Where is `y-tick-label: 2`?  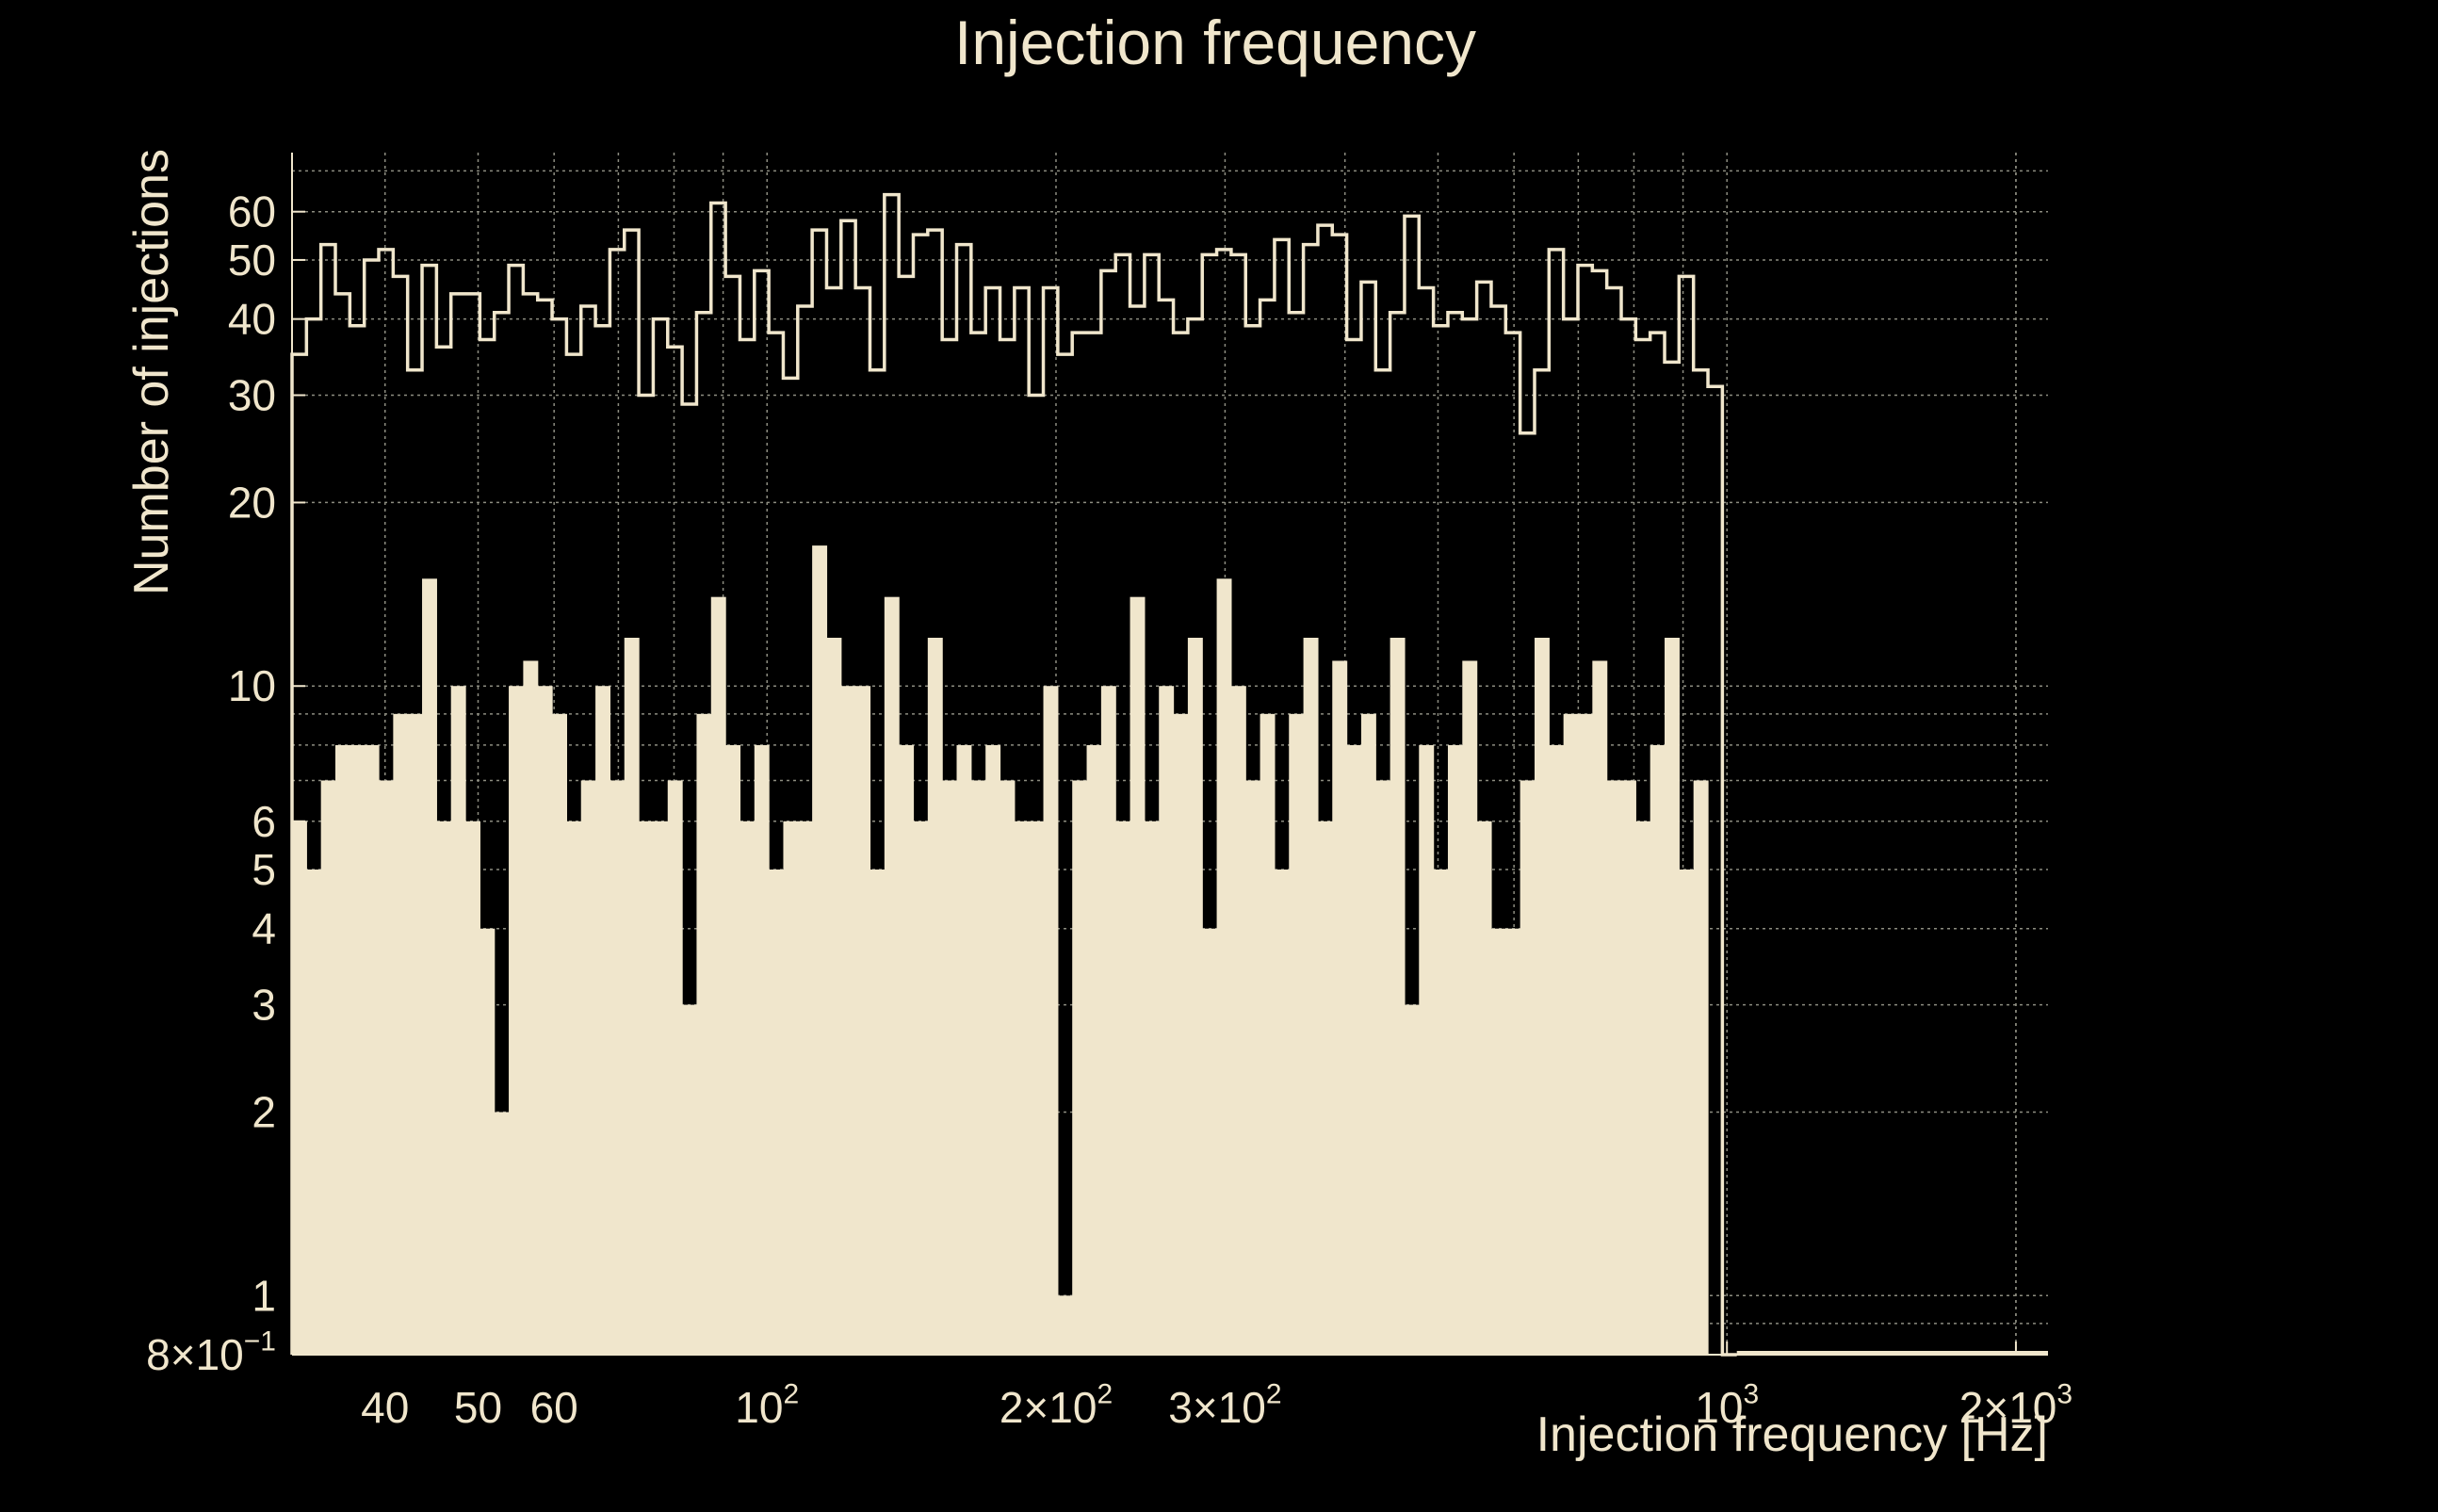 y-tick-label: 2 is located at coordinates (264, 1112).